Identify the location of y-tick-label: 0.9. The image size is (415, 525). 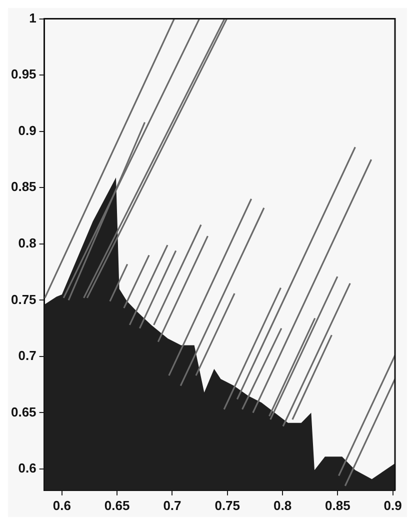
(27, 130).